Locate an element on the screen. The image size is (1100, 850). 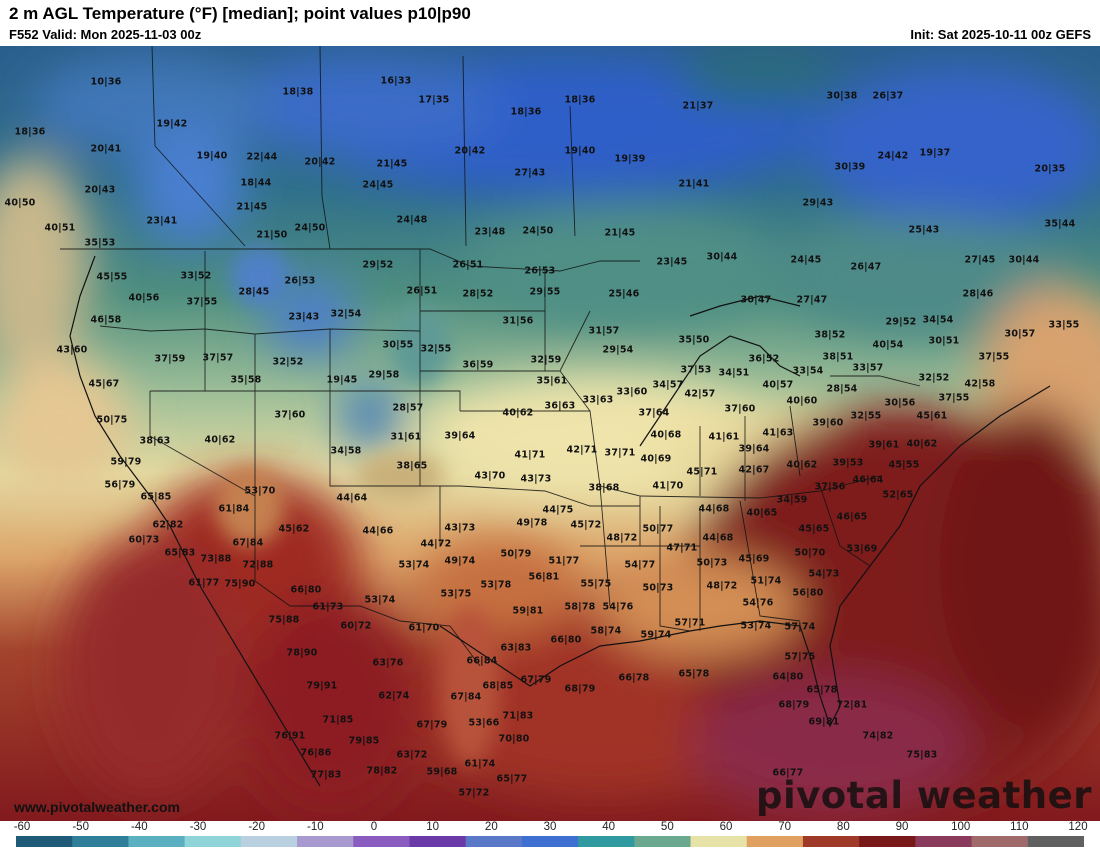
point-value-label: 32|55 is located at coordinates (436, 349).